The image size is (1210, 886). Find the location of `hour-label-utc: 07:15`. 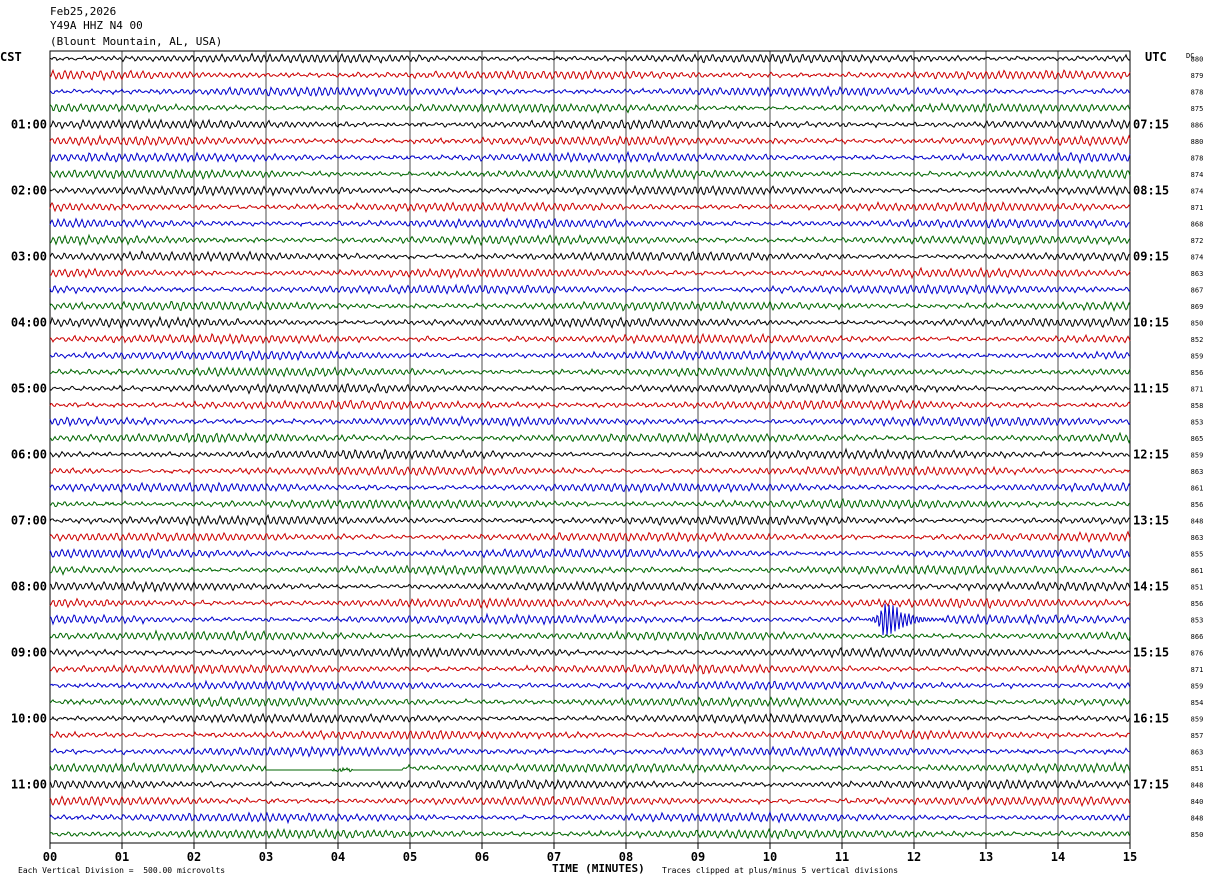

hour-label-utc: 07:15 is located at coordinates (1151, 125).